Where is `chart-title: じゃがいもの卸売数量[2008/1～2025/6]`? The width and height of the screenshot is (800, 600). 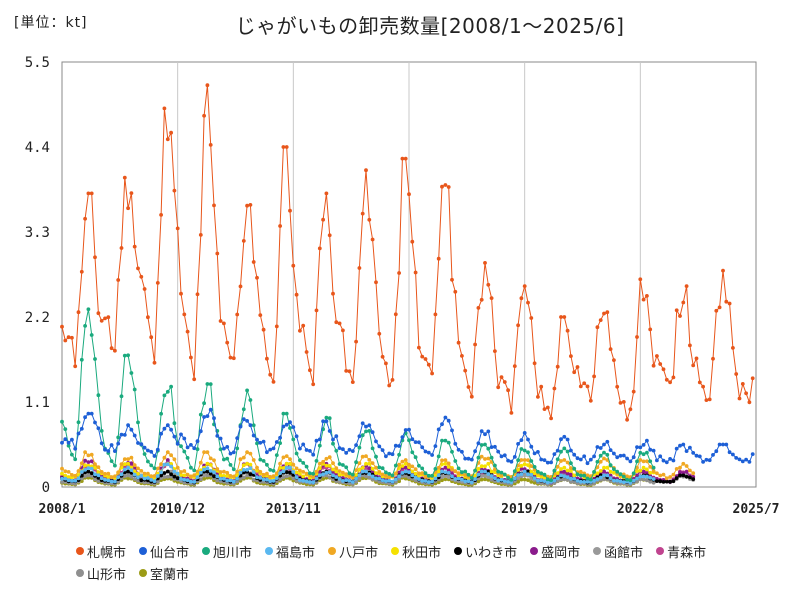
chart-title: じゃがいもの卸売数量[2008/1～2025/6] is located at coordinates (430, 26).